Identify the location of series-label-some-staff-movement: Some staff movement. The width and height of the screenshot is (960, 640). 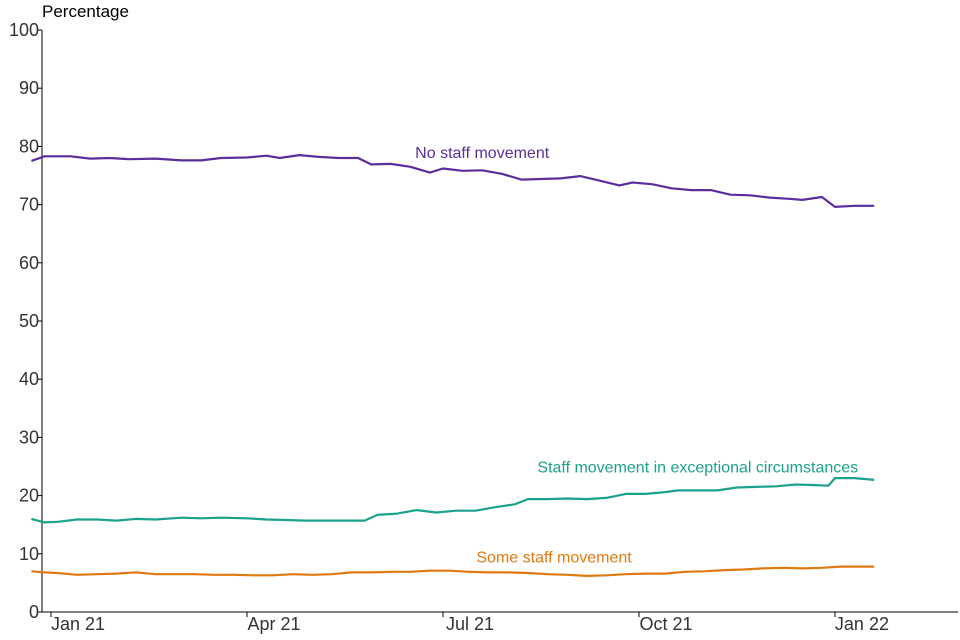
(554, 558).